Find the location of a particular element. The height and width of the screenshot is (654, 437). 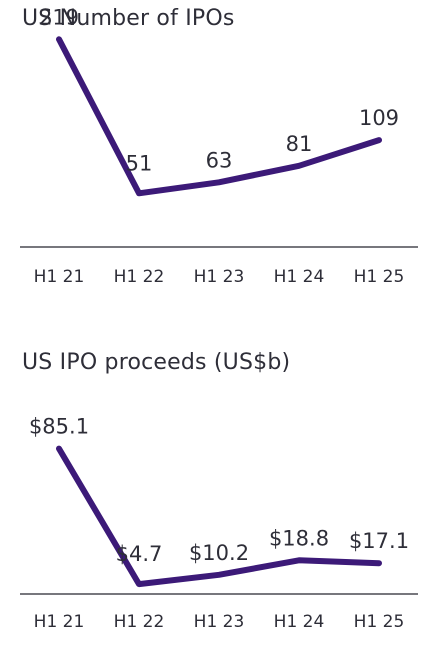

data-label: $10.2 is located at coordinates (219, 553).